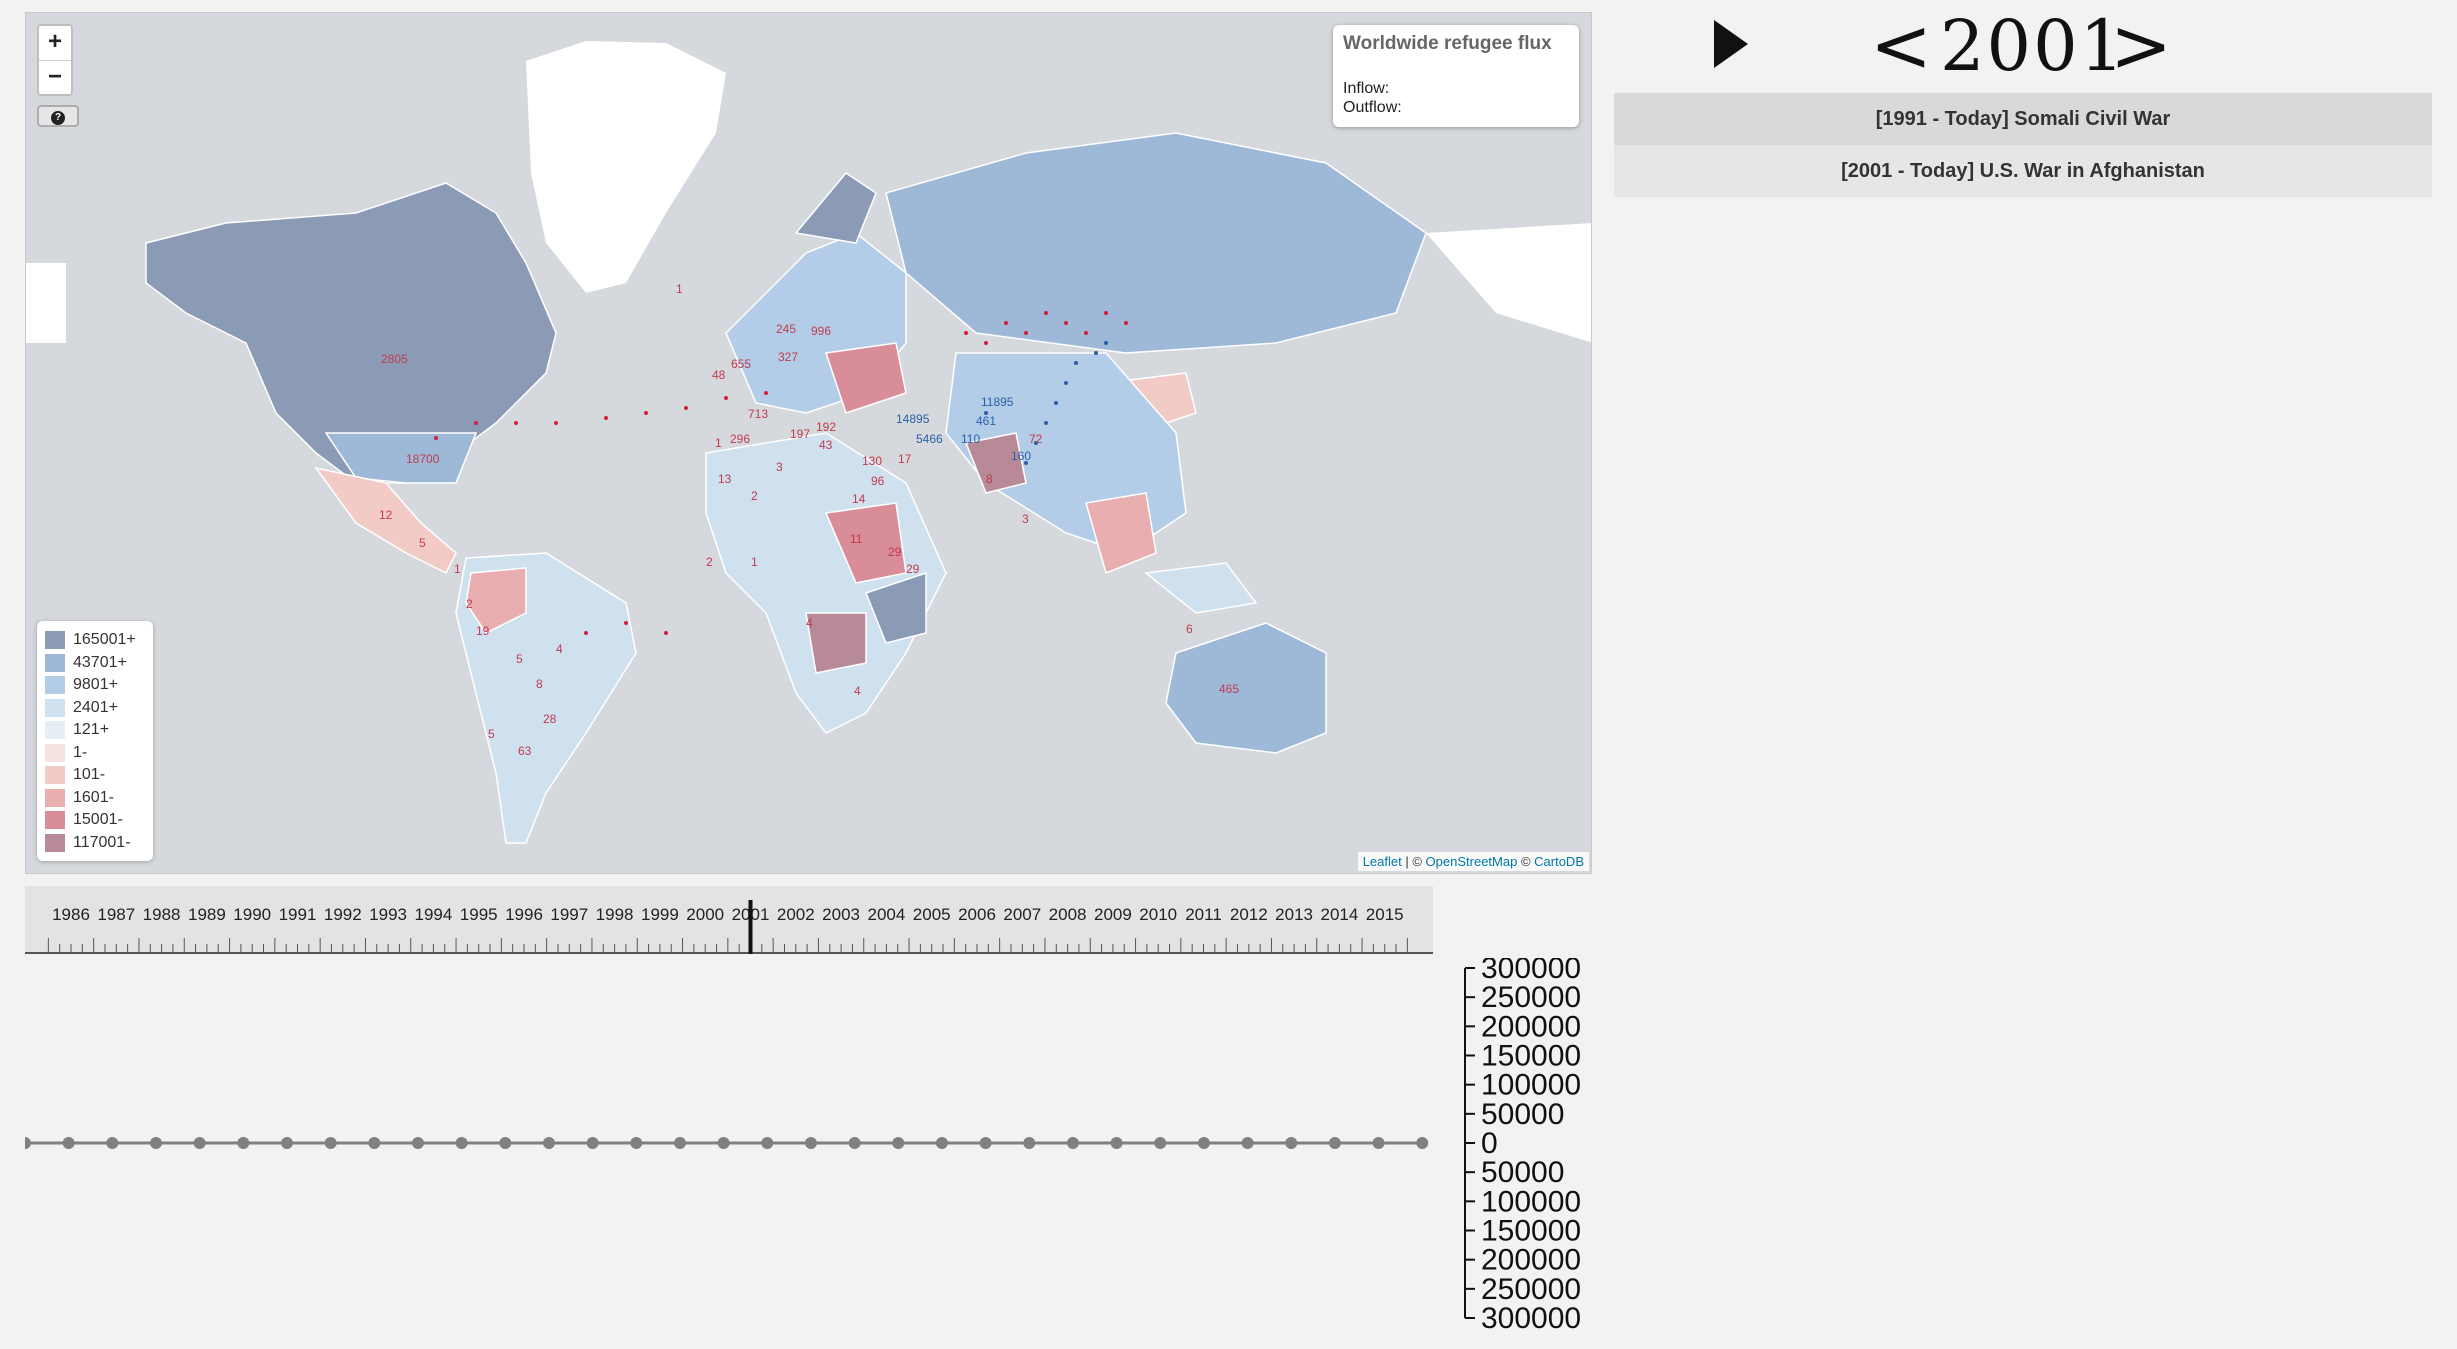  I want to click on leaflet-link: Leaflet, so click(1382, 861).